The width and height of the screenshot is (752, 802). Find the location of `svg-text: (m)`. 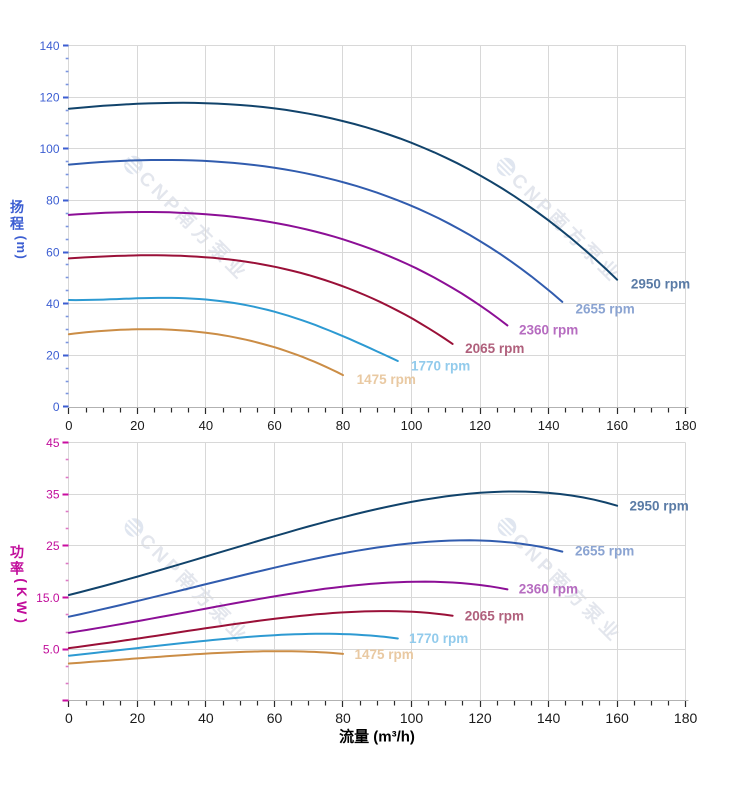

svg-text: (m) is located at coordinates (21, 248).